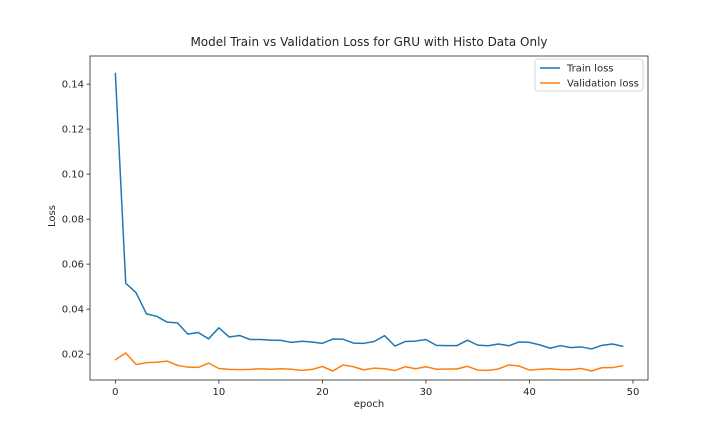  What do you see at coordinates (73, 355) in the screenshot?
I see `y-tick-label: 0.02` at bounding box center [73, 355].